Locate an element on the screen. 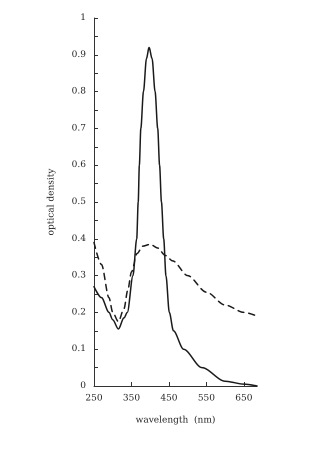  y-tick-label: 0.3 is located at coordinates (79, 275).